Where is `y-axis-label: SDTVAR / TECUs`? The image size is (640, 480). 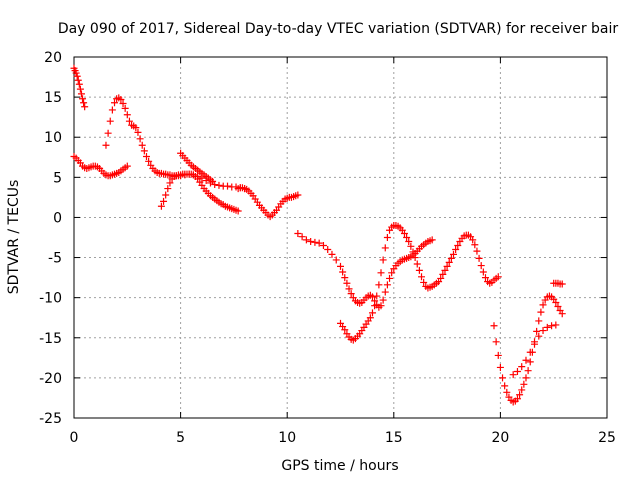 y-axis-label: SDTVAR / TECUs is located at coordinates (14, 237).